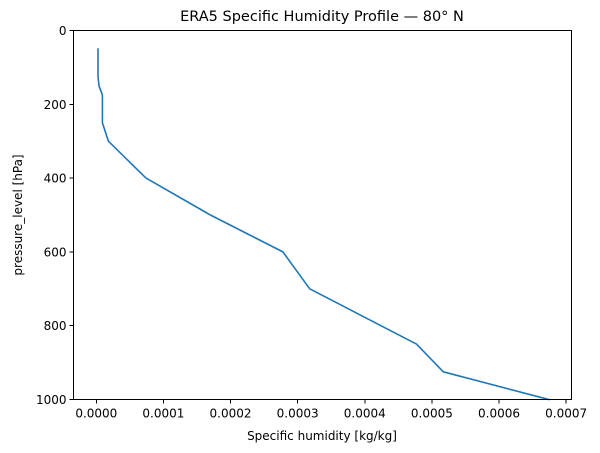 Image resolution: width=600 pixels, height=453 pixels. Describe the element at coordinates (432, 414) in the screenshot. I see `x-tick-label: 0.0005` at that location.